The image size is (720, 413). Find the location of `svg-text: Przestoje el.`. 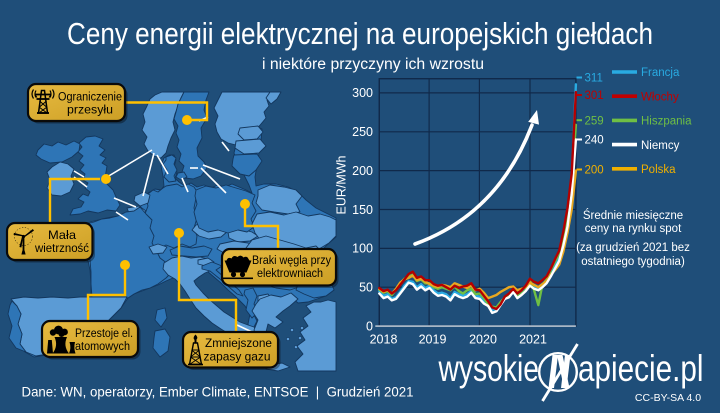

svg-text: Przestoje el. is located at coordinates (104, 333).